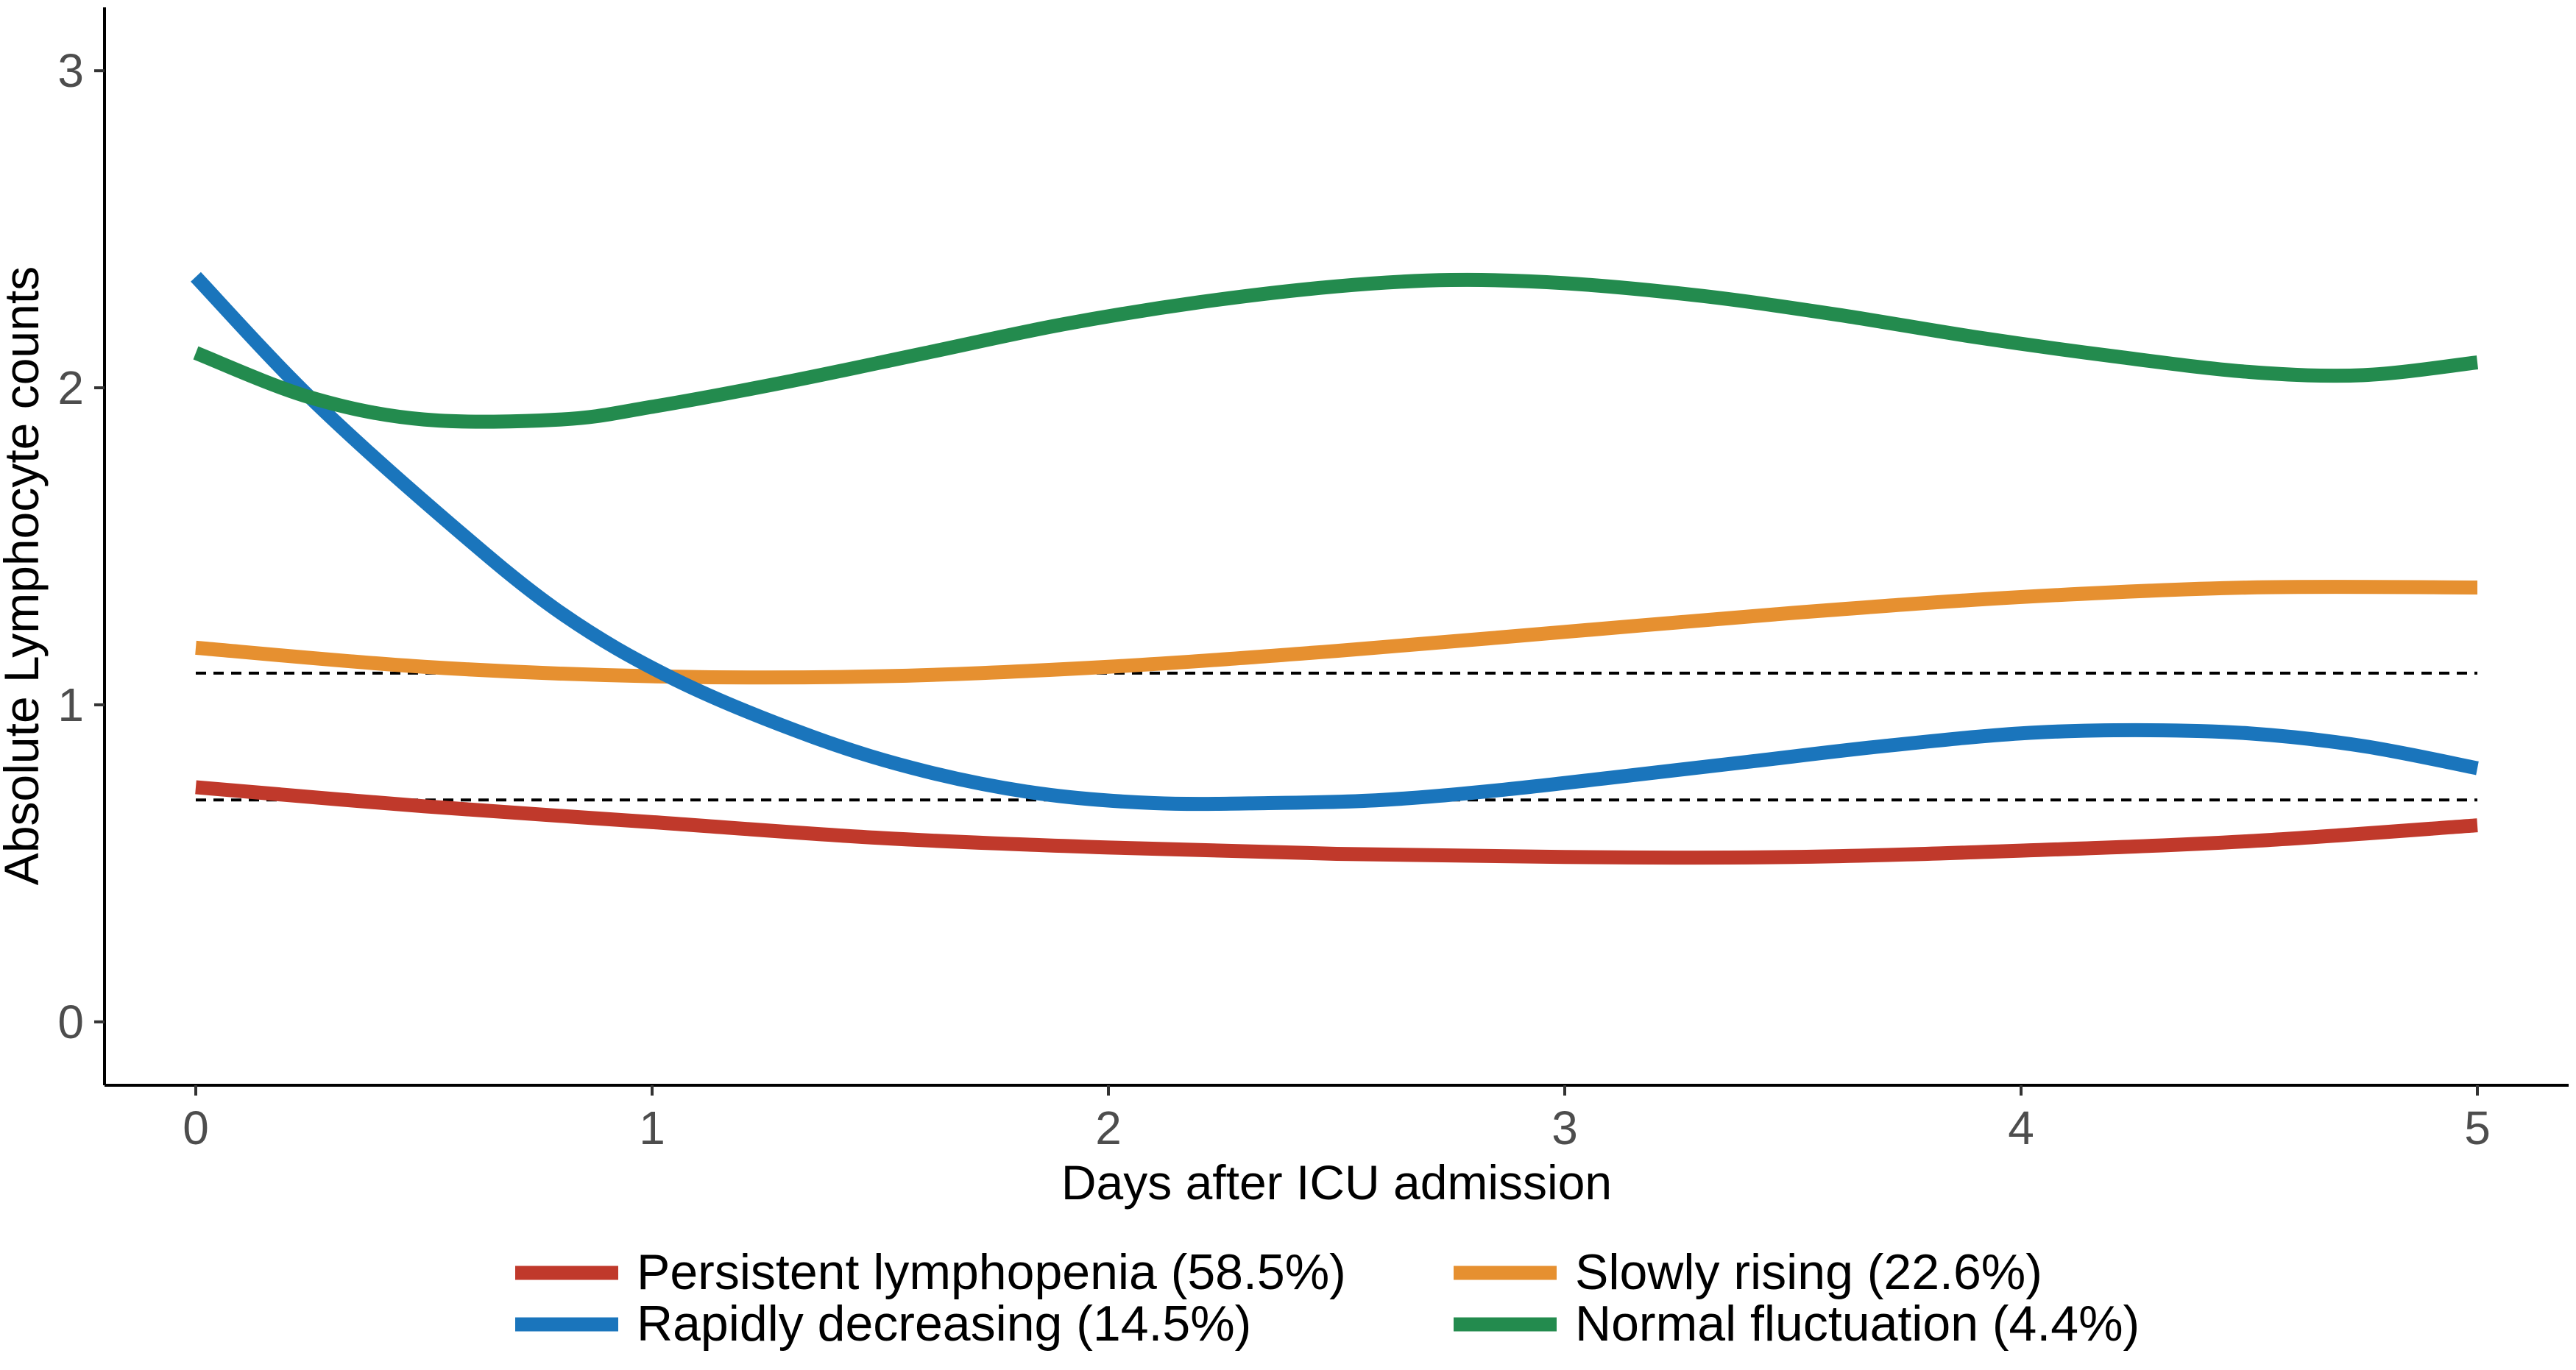 This screenshot has width=2576, height=1370. I want to click on x-axis-title: Days after ICU admission, so click(1336, 1182).